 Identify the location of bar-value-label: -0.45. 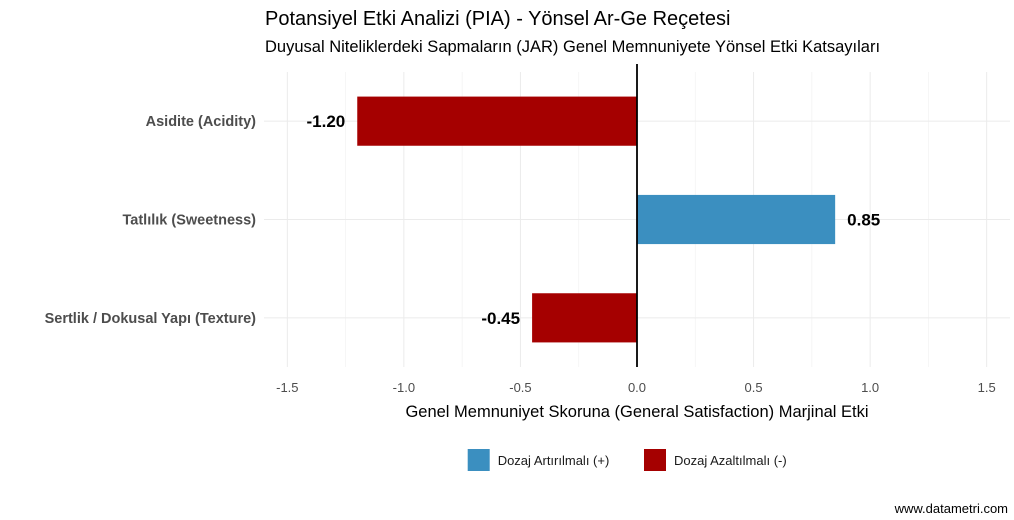
(500, 318).